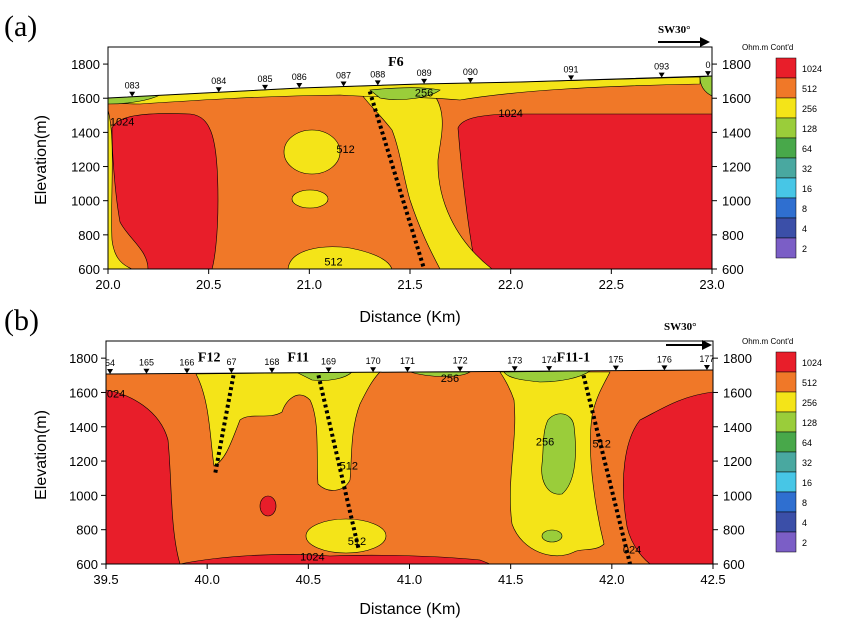 This screenshot has width=848, height=622. Describe the element at coordinates (146, 363) in the screenshot. I see `station-label: 165` at that location.